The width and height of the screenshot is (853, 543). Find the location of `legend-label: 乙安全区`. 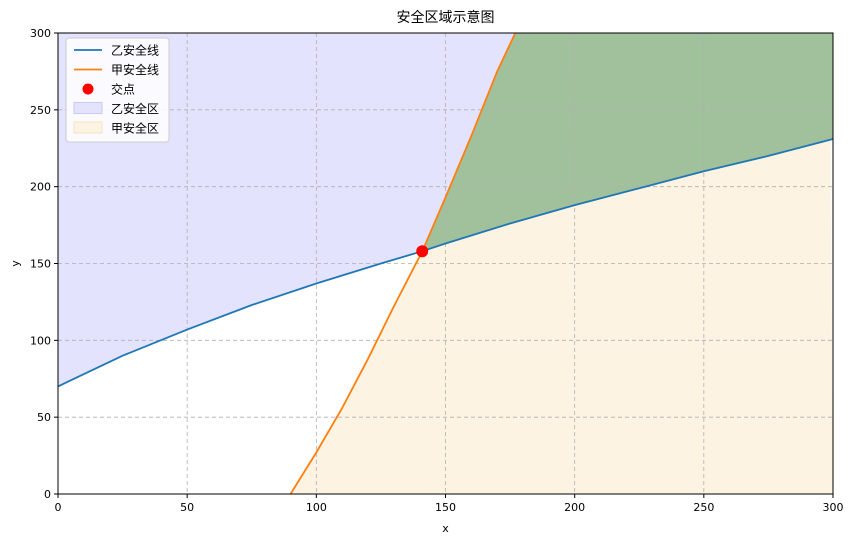

legend-label: 乙安全区 is located at coordinates (135, 108).